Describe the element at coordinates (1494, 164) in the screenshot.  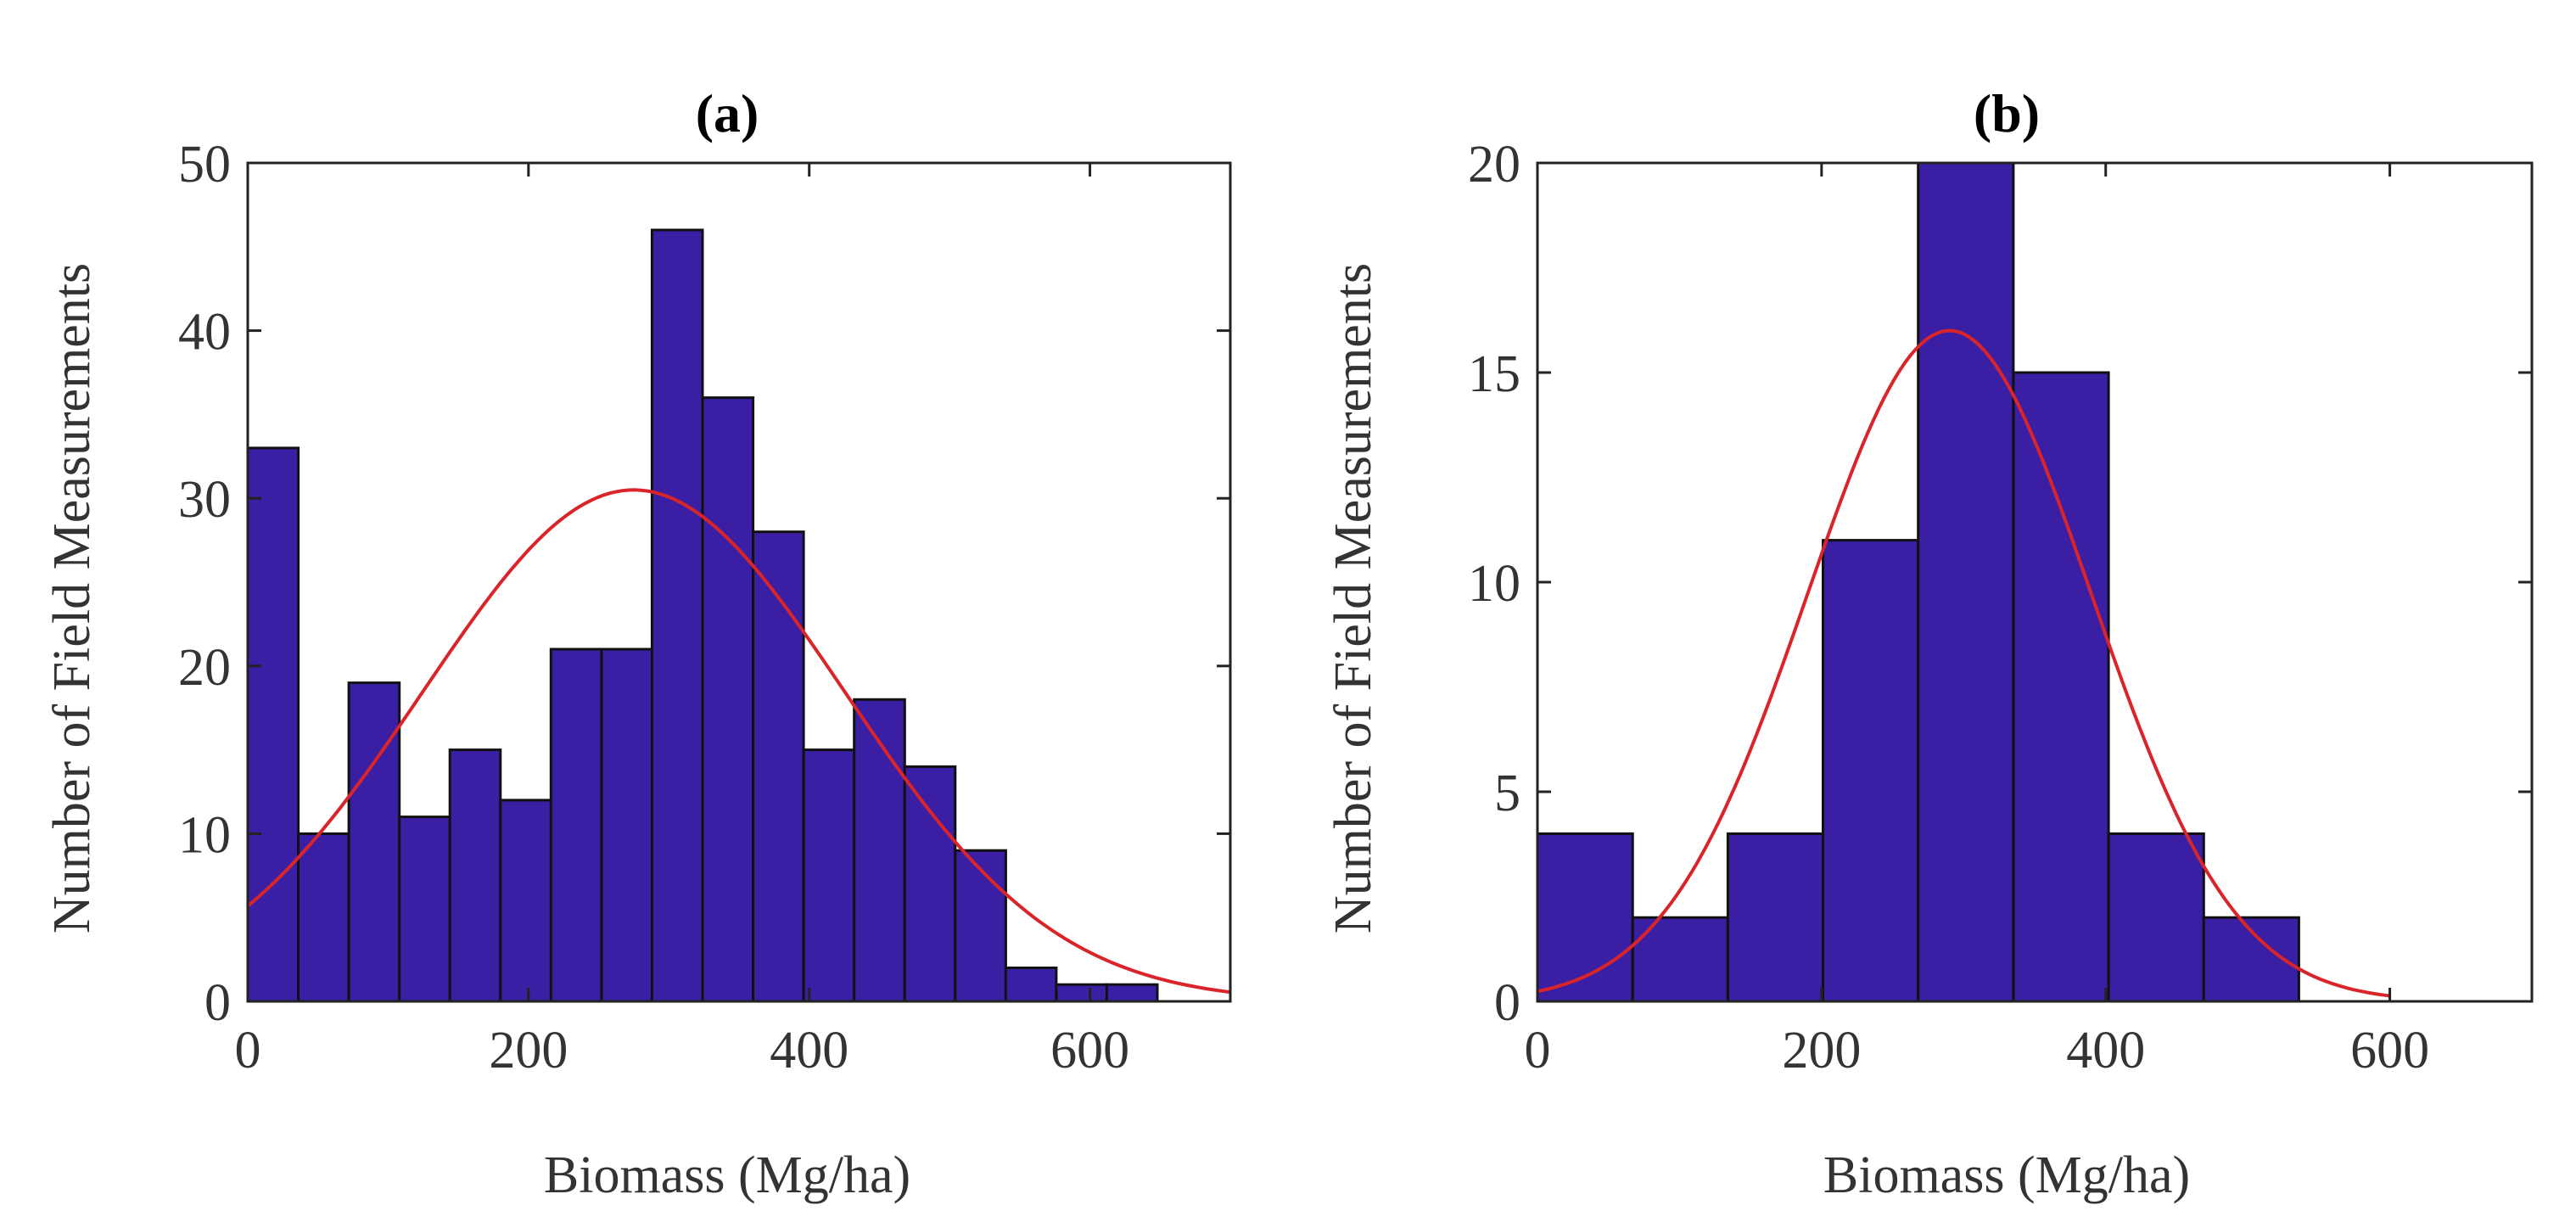
I see `panel-b-ytick-label: 20` at that location.